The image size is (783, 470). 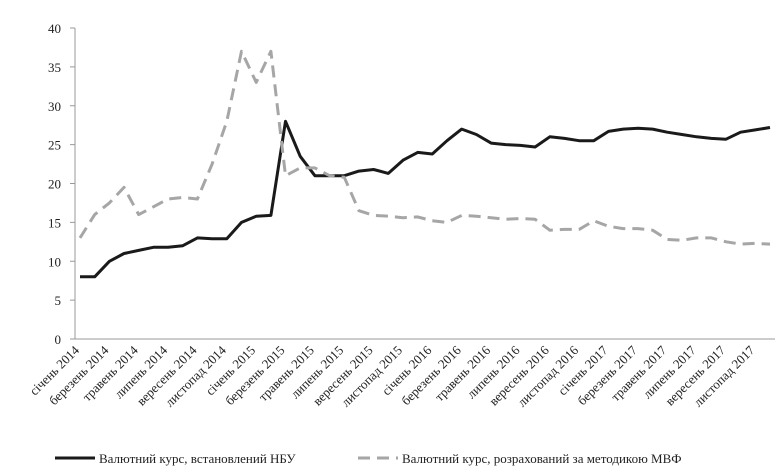 What do you see at coordinates (58, 339) in the screenshot?
I see `y-tick-label: 0` at bounding box center [58, 339].